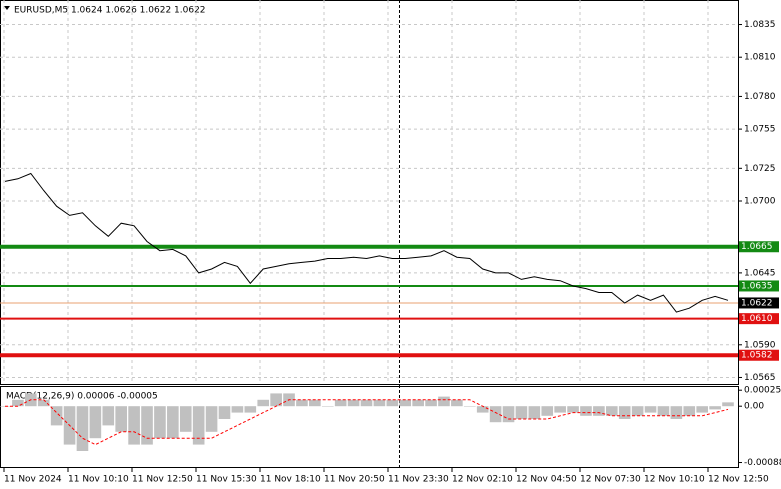 The image size is (781, 489). Describe the element at coordinates (226, 480) in the screenshot. I see `x-tick-label: 11 Nov 15:30` at that location.